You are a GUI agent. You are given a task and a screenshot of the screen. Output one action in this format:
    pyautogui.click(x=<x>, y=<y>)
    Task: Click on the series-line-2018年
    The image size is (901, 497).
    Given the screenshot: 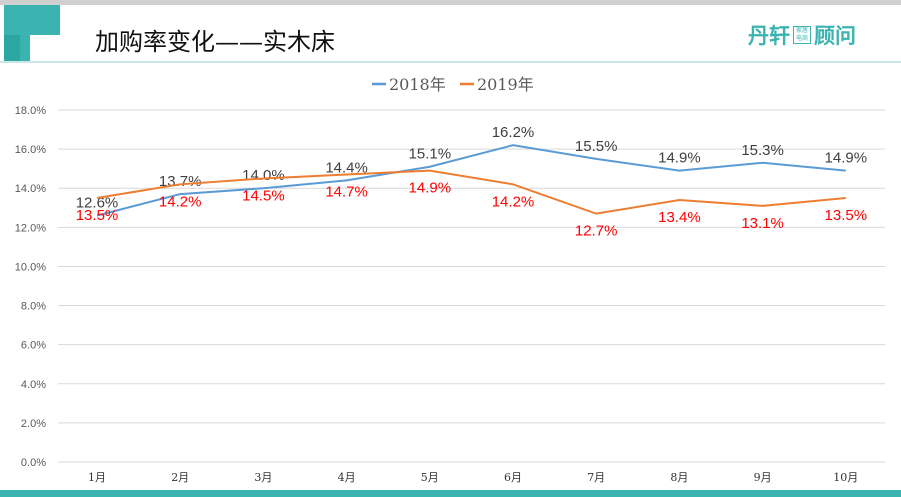 What is the action you would take?
    pyautogui.click(x=471, y=180)
    